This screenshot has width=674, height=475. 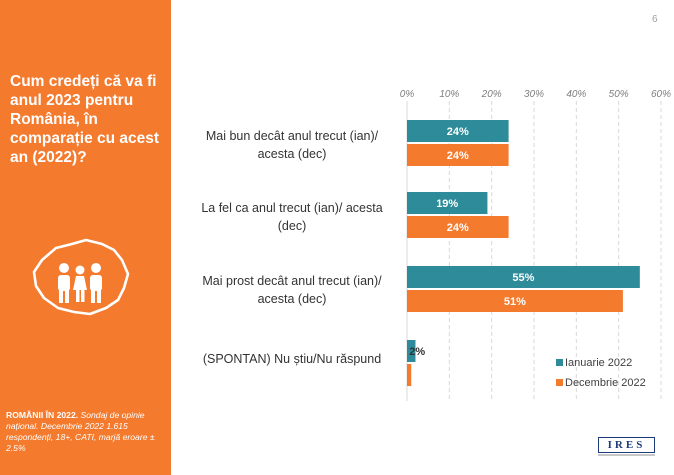 I want to click on survey-note-title: ROMÂNII ÎN 2022., so click(x=42, y=415).